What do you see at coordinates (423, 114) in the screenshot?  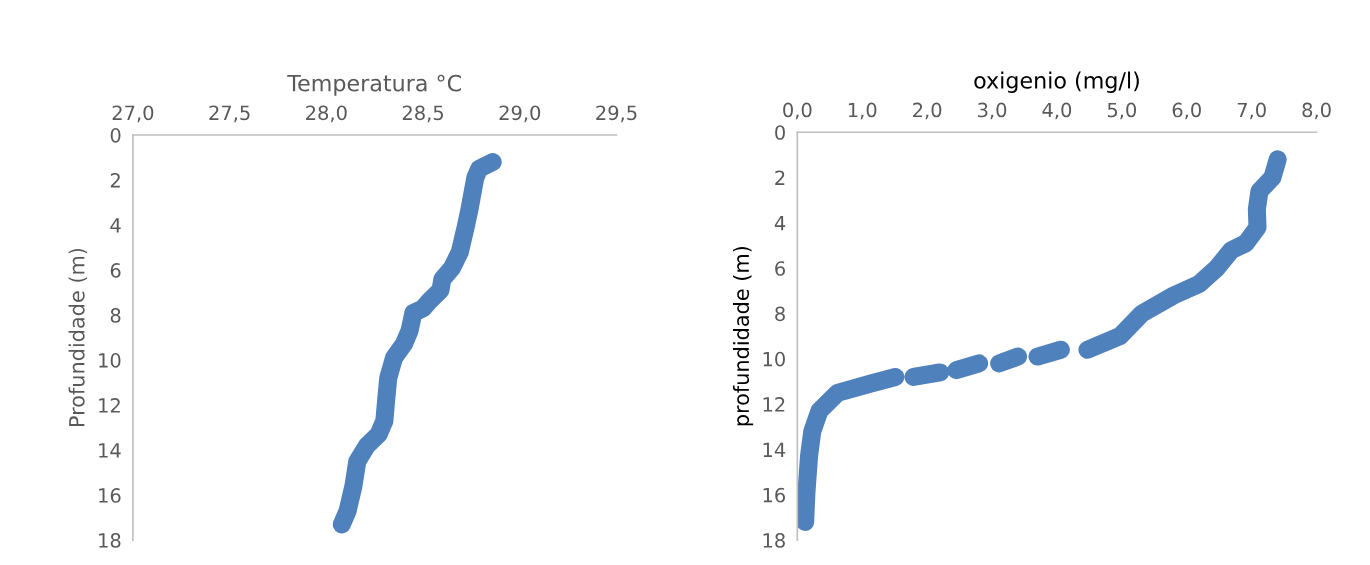 I see `x-tick-label: 28,5` at bounding box center [423, 114].